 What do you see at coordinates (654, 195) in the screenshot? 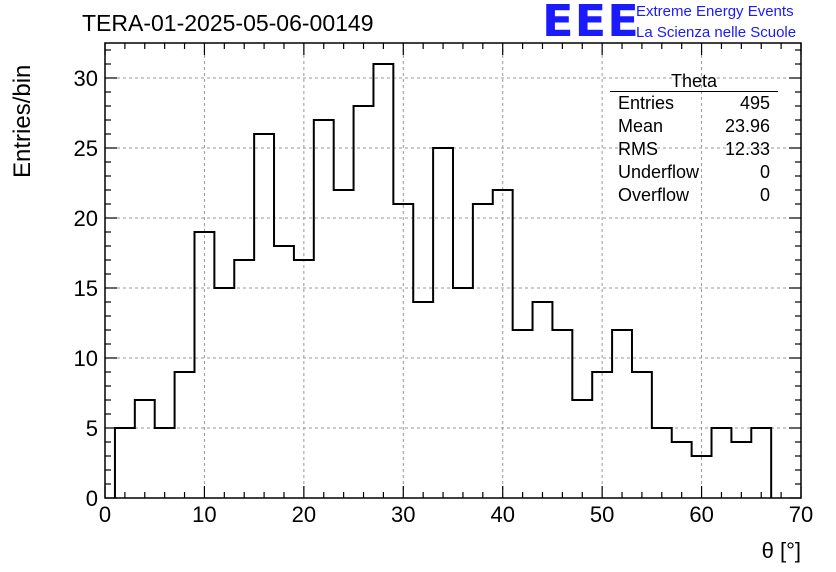
I see `stats-label: Overflow` at bounding box center [654, 195].